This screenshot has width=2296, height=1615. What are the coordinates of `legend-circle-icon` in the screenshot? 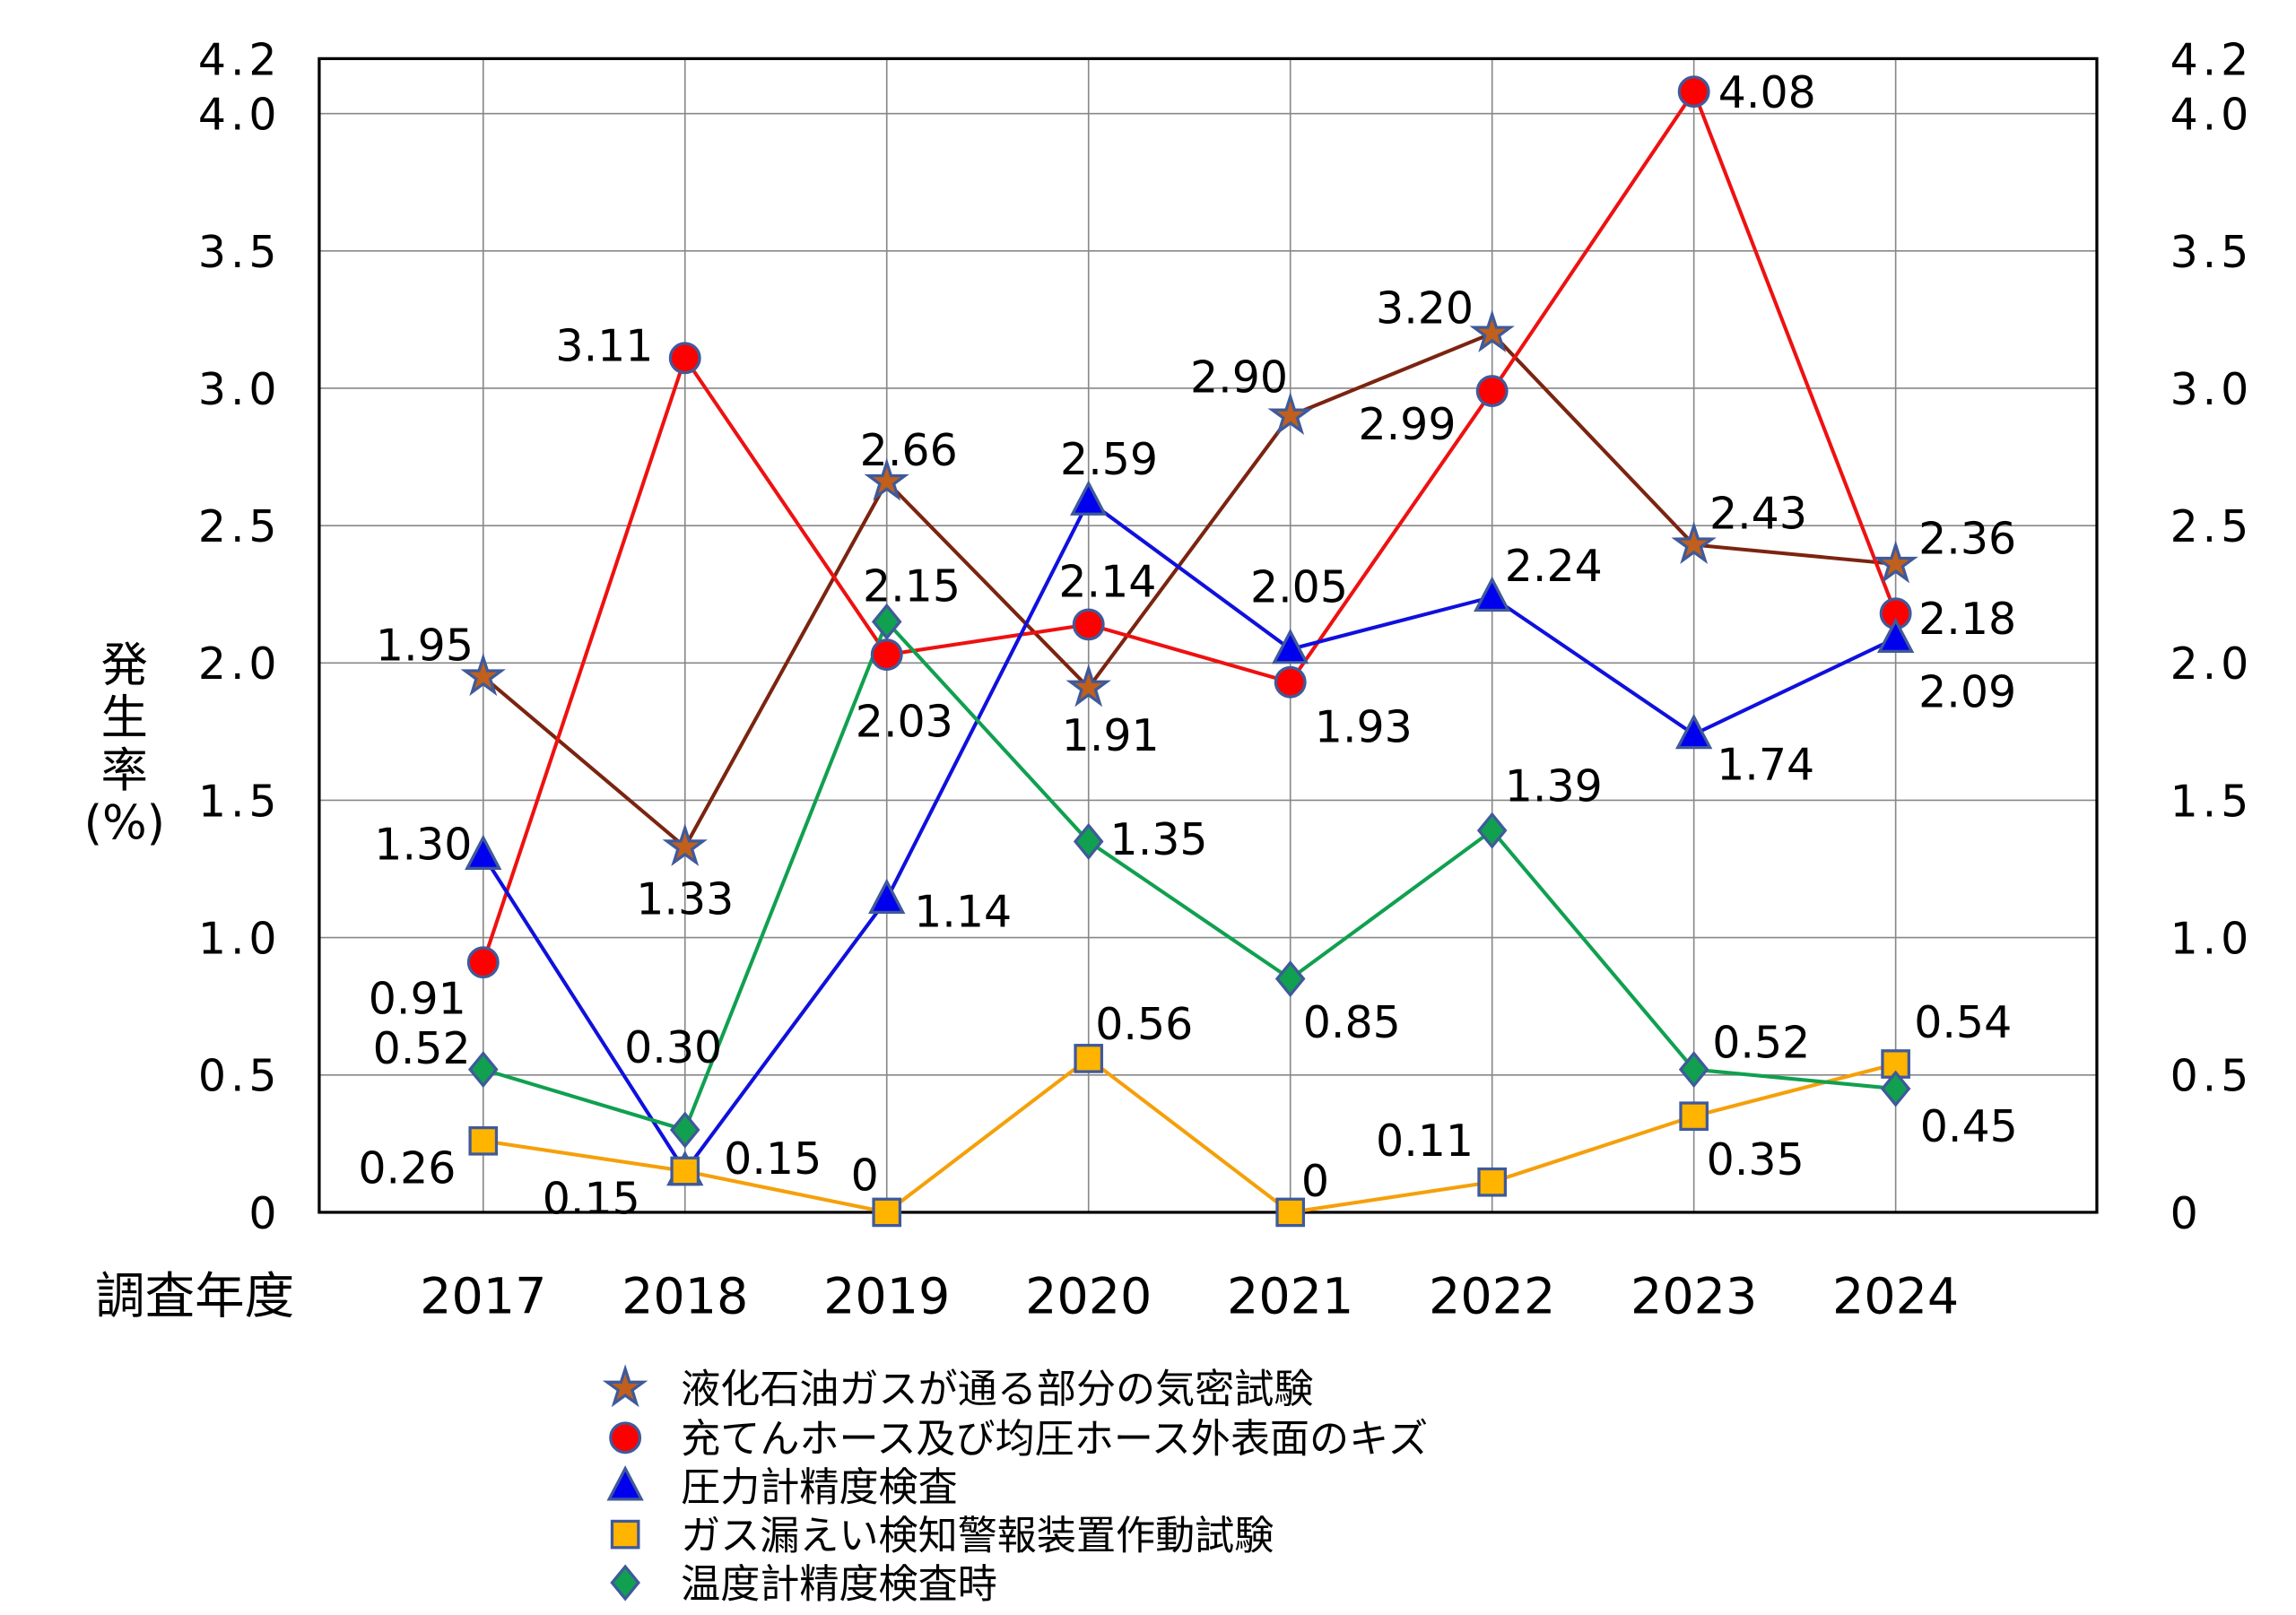 It's located at (625, 1437).